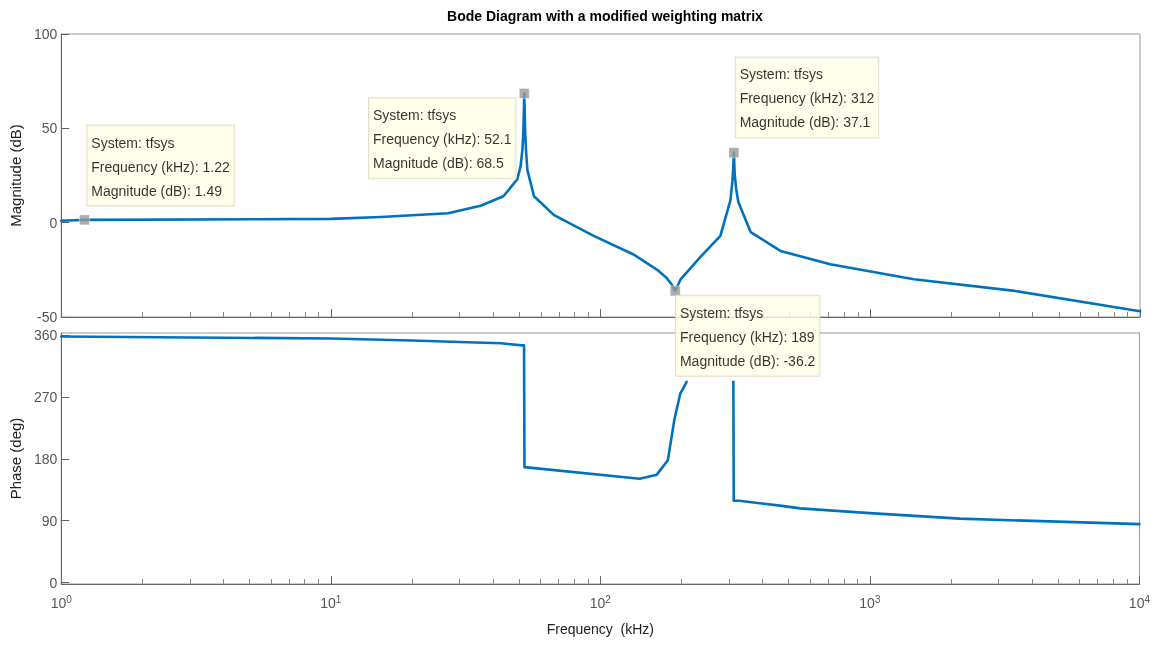 The image size is (1153, 648). Describe the element at coordinates (45, 458) in the screenshot. I see `y-tick-label: 180` at that location.